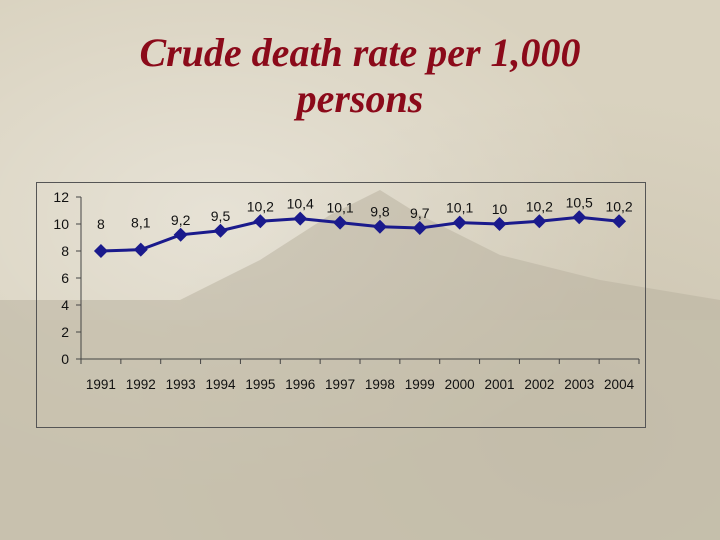  I want to click on data-label: 9,8, so click(380, 212).